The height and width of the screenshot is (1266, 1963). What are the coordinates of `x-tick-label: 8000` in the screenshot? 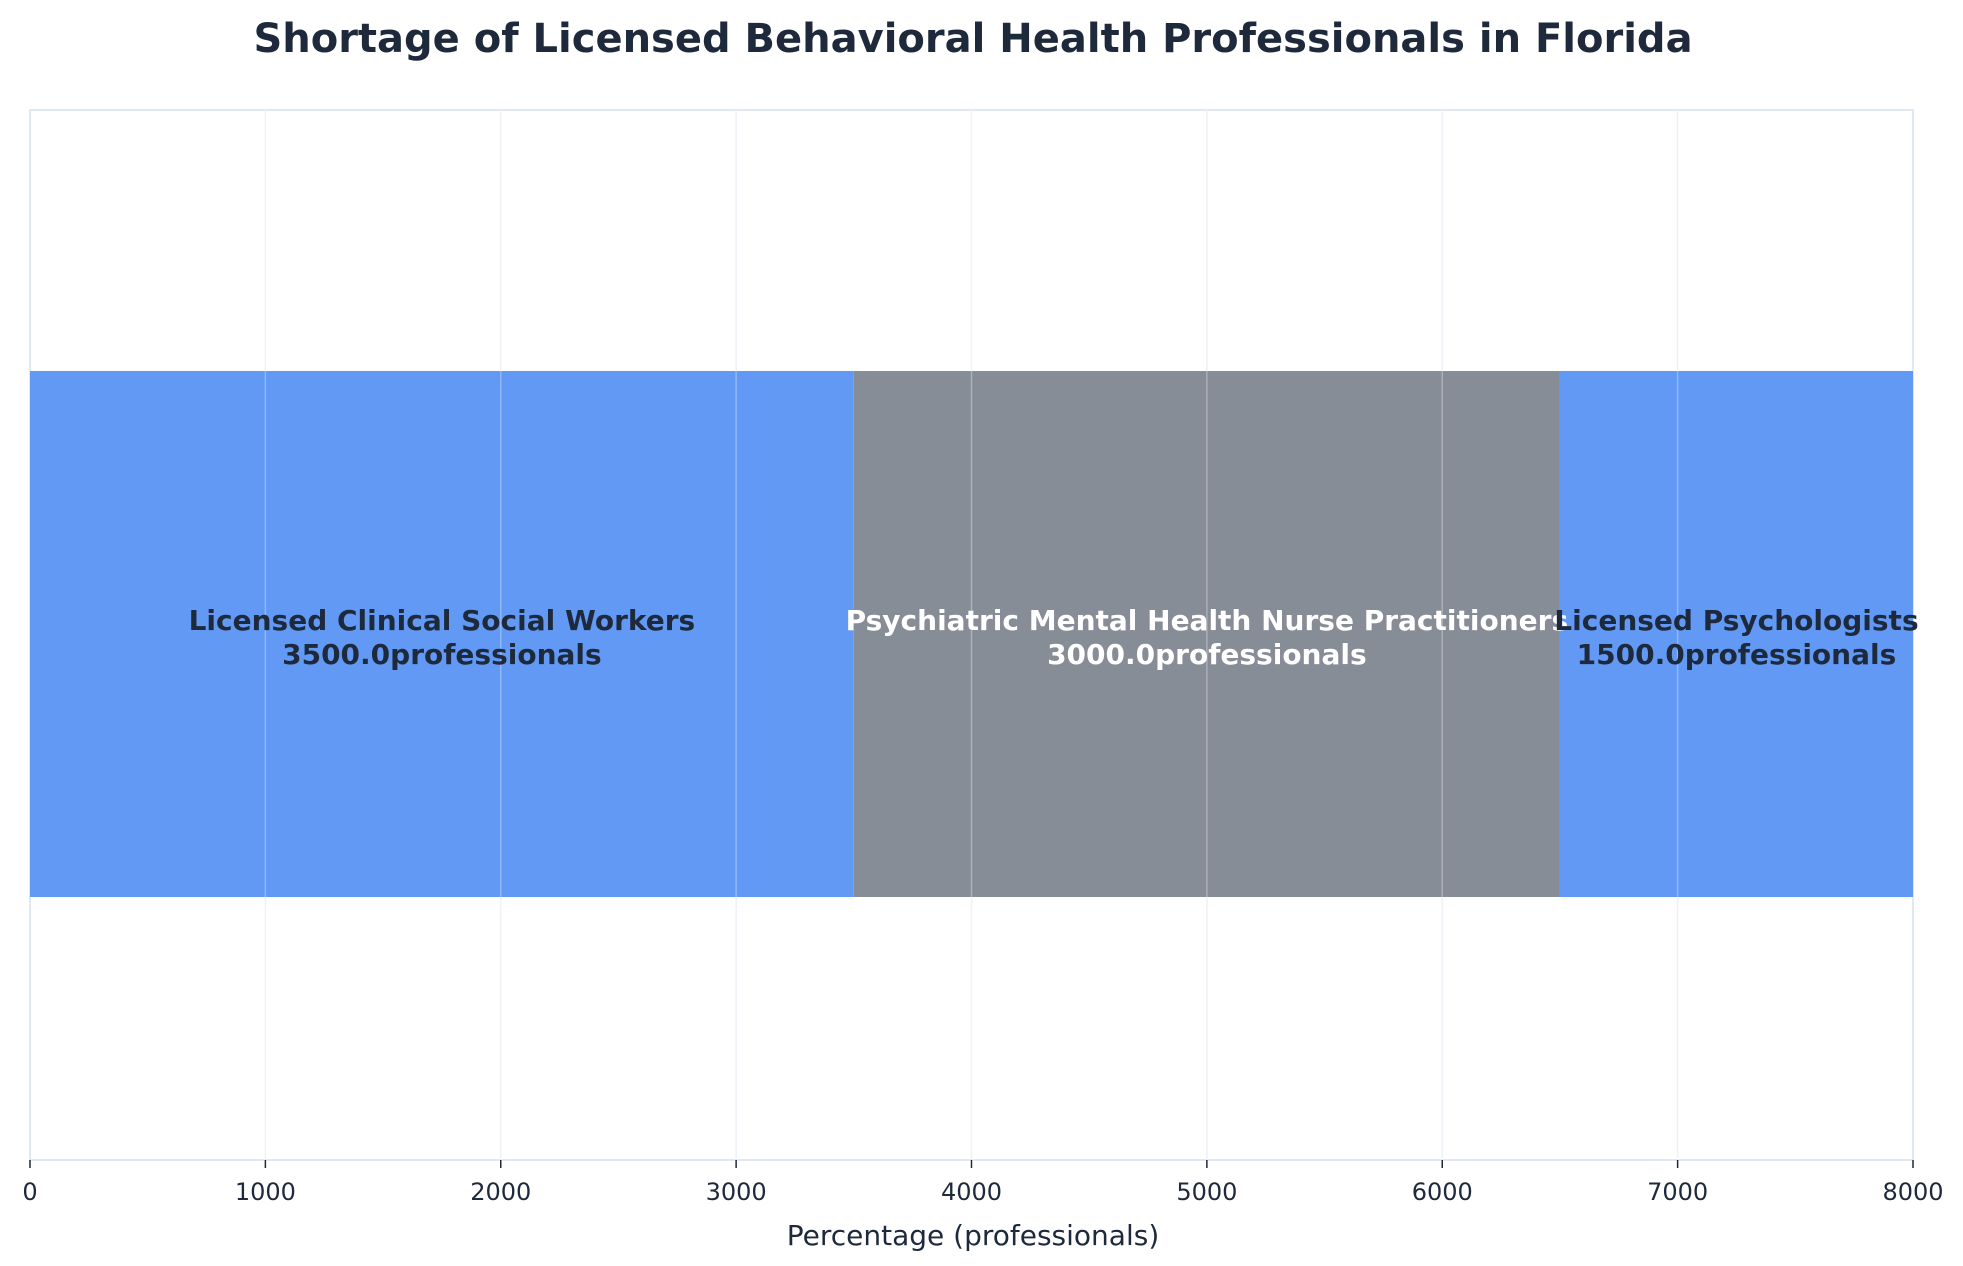 It's located at (1912, 1192).